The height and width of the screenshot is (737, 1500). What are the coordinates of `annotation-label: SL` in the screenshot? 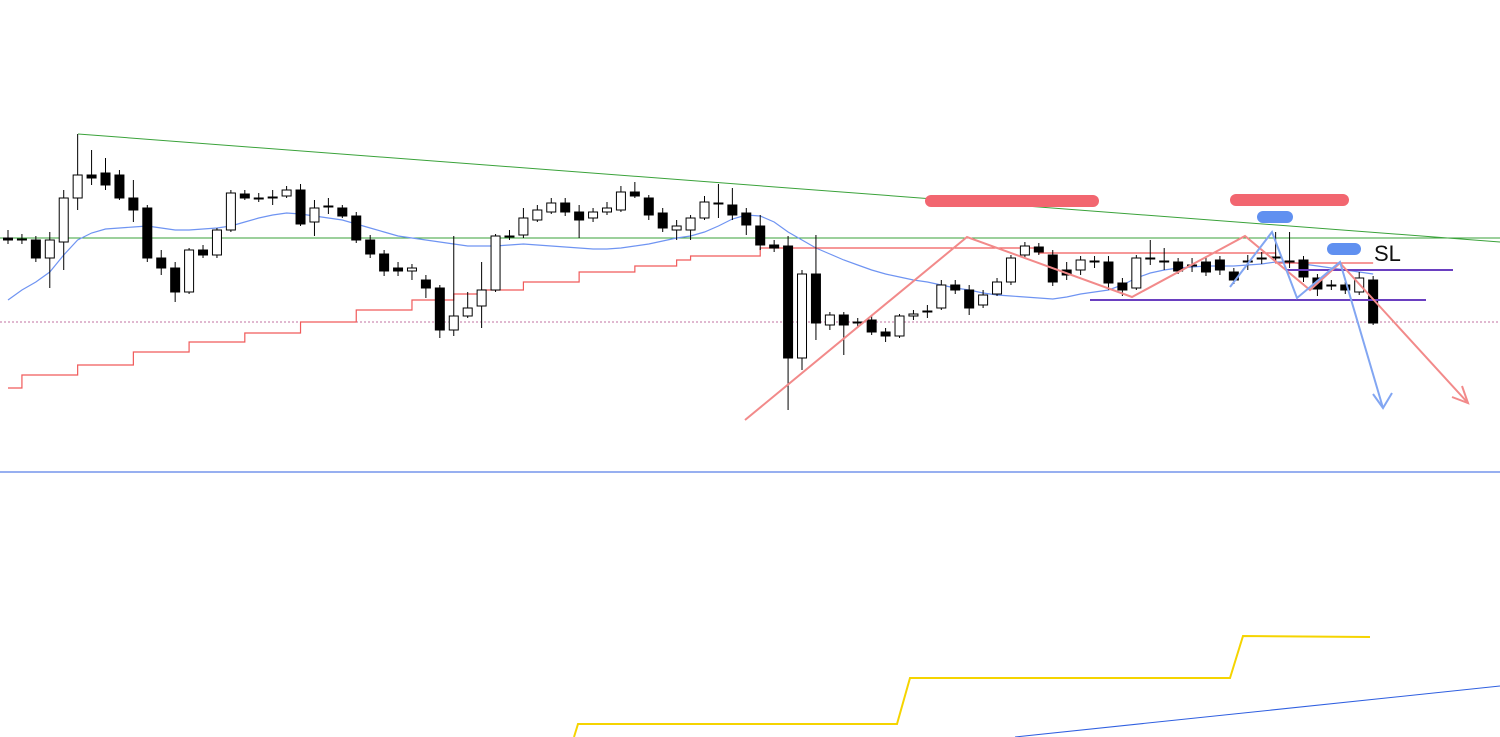 It's located at (1387, 253).